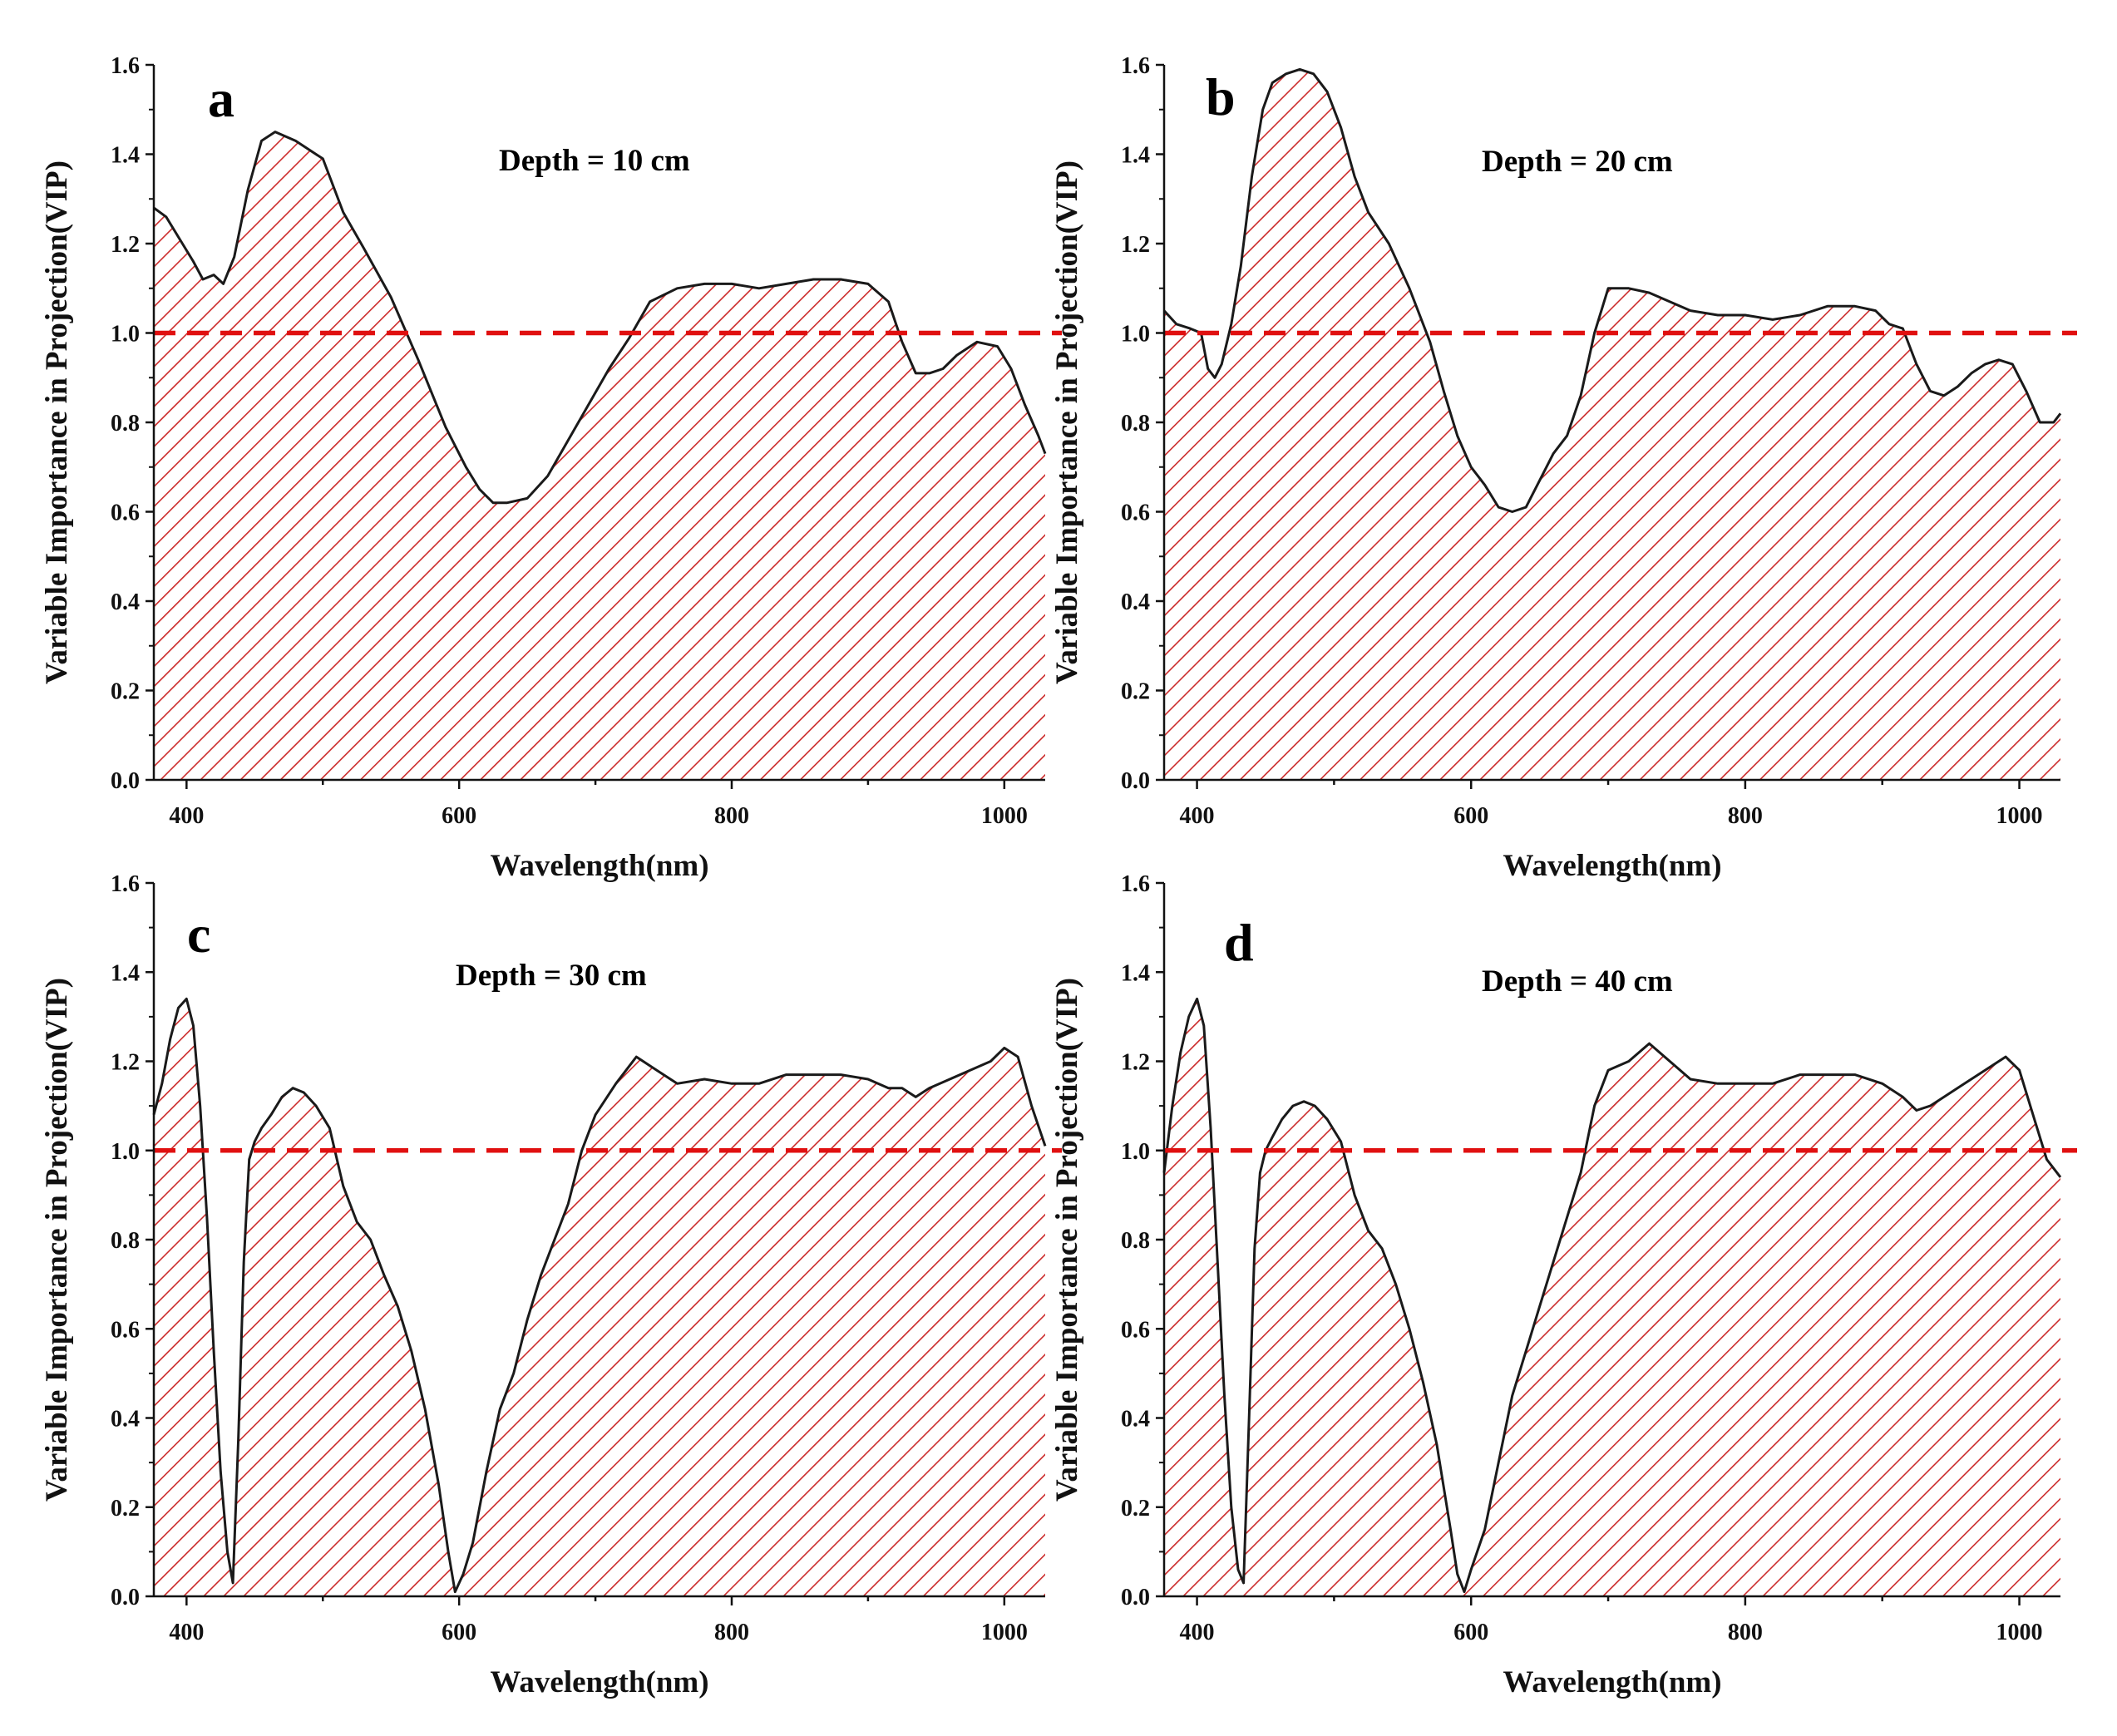 The width and height of the screenshot is (2117, 1736). I want to click on depth-label: Depth = 10 cm, so click(595, 161).